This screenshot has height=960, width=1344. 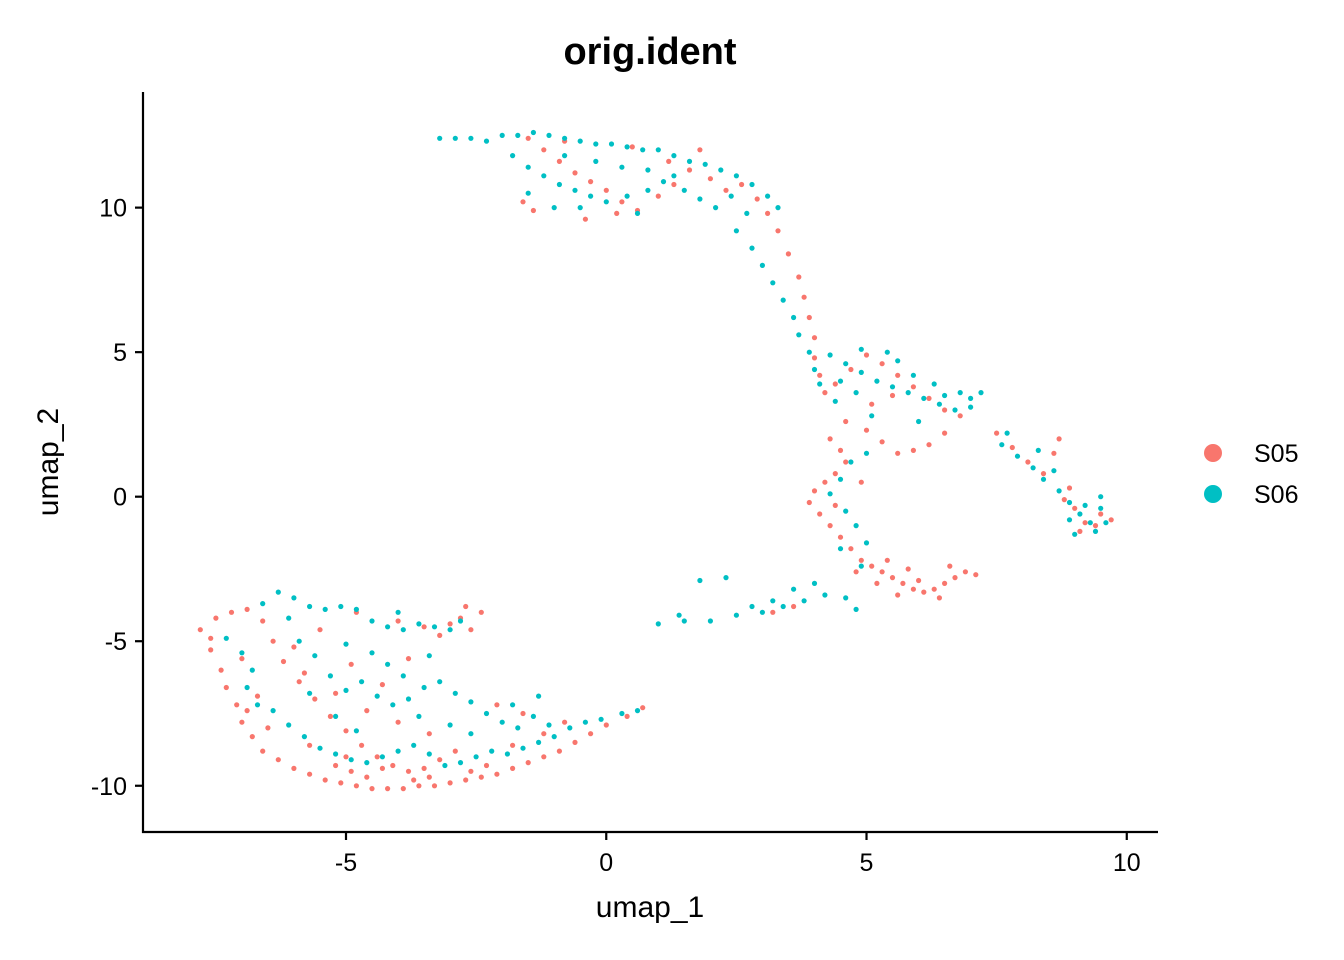 What do you see at coordinates (738, 854) in the screenshot?
I see `x-ticks: -5 0 5 10` at bounding box center [738, 854].